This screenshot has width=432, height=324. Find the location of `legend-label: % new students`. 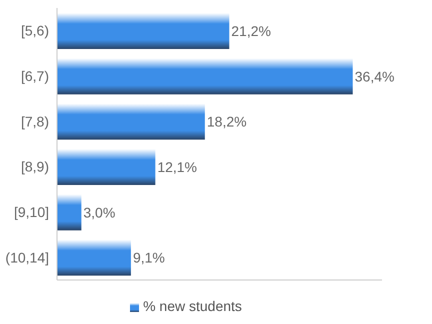

legend-label: % new students is located at coordinates (192, 306).